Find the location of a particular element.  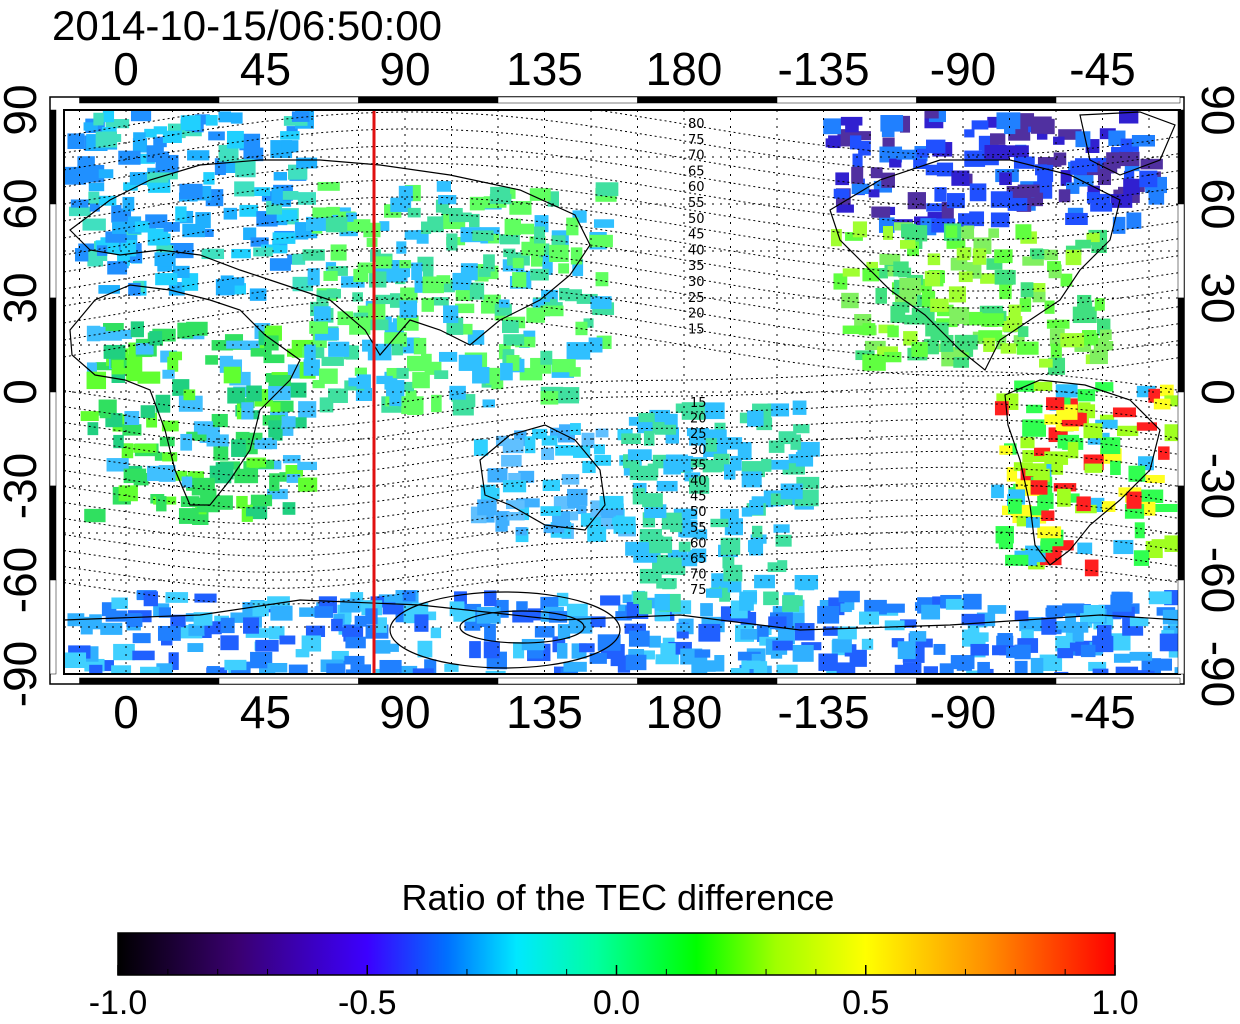

colorbar-ticks: -1.0 -0.5 0.0 0.5 1.0 is located at coordinates (614, 993).